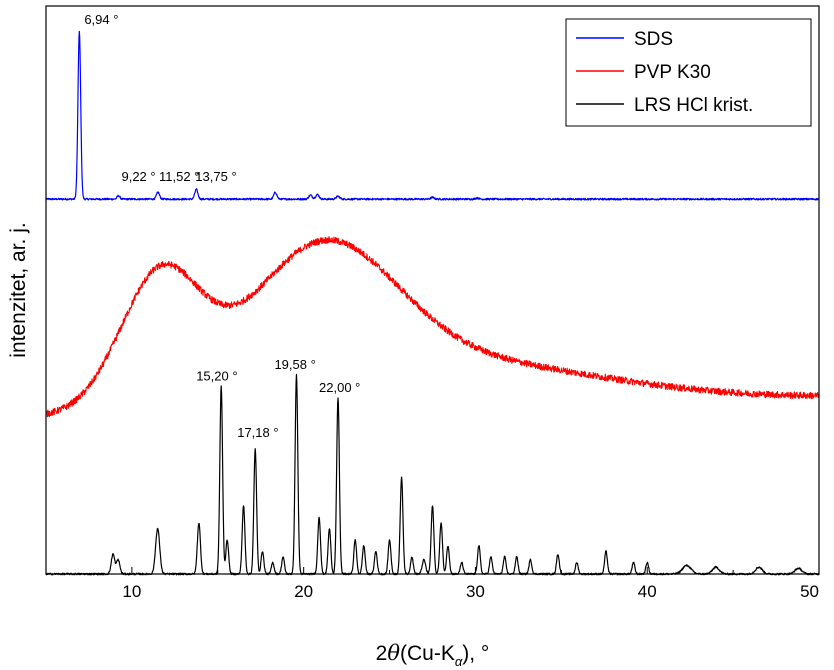 Image resolution: width=834 pixels, height=670 pixels. Describe the element at coordinates (475, 653) in the screenshot. I see `x-axis-title-suffix: ), °` at that location.